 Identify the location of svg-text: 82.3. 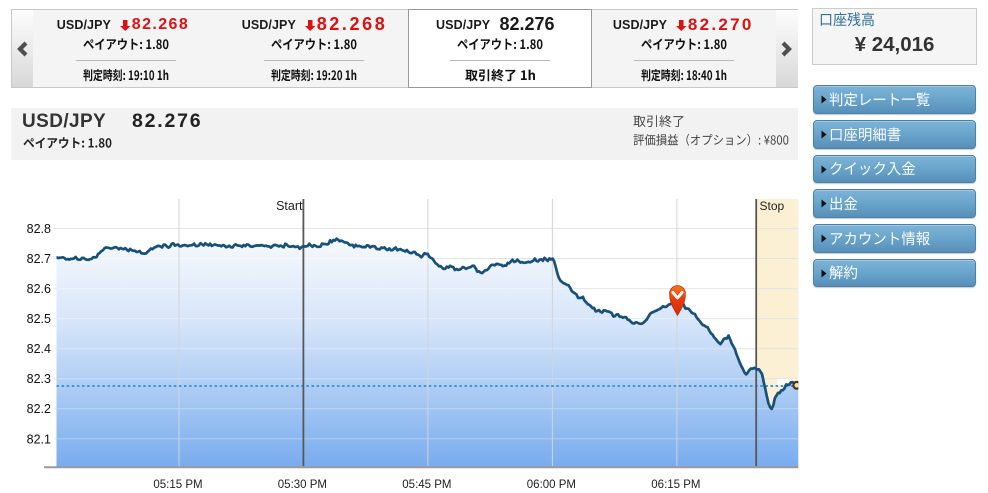
(39, 379).